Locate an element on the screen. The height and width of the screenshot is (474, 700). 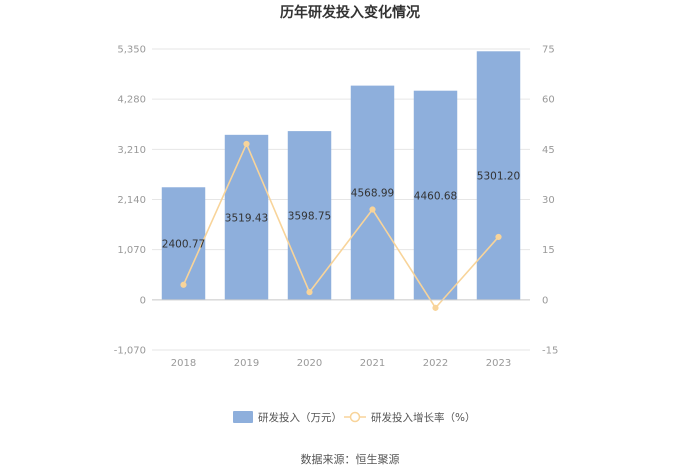
right-tick-label: 75 is located at coordinates (548, 50).